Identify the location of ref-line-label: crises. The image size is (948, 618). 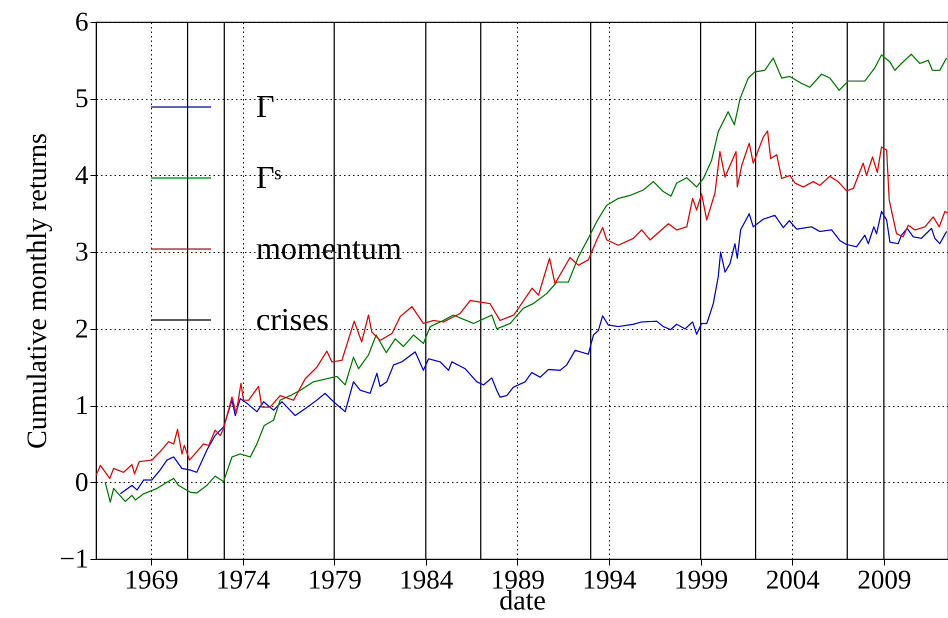
(292, 319).